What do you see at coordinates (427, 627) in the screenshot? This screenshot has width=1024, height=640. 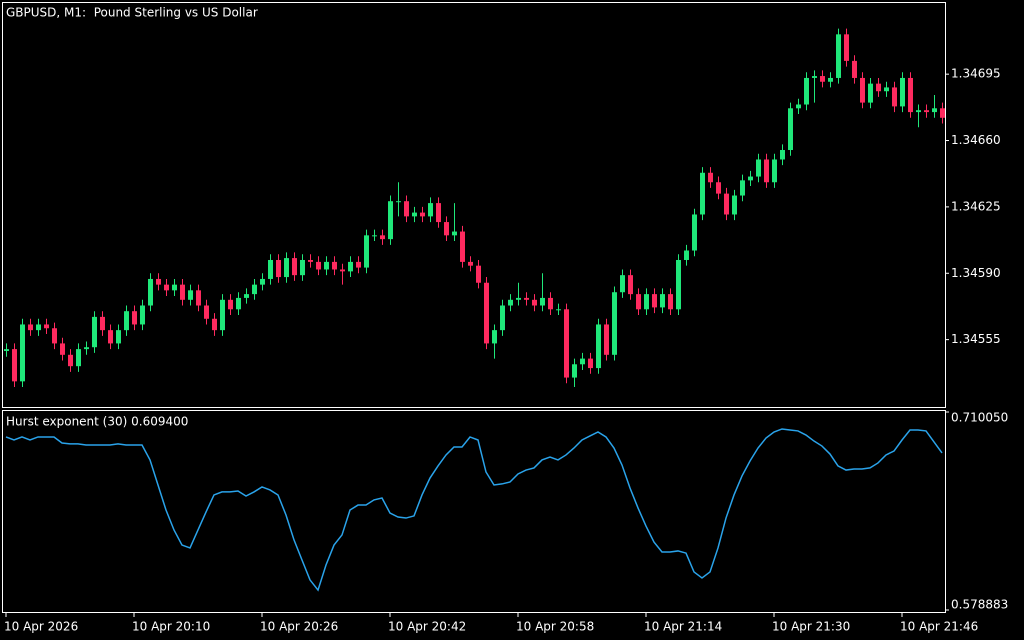 I see `x-tick-label: 10 Apr 20:42` at bounding box center [427, 627].